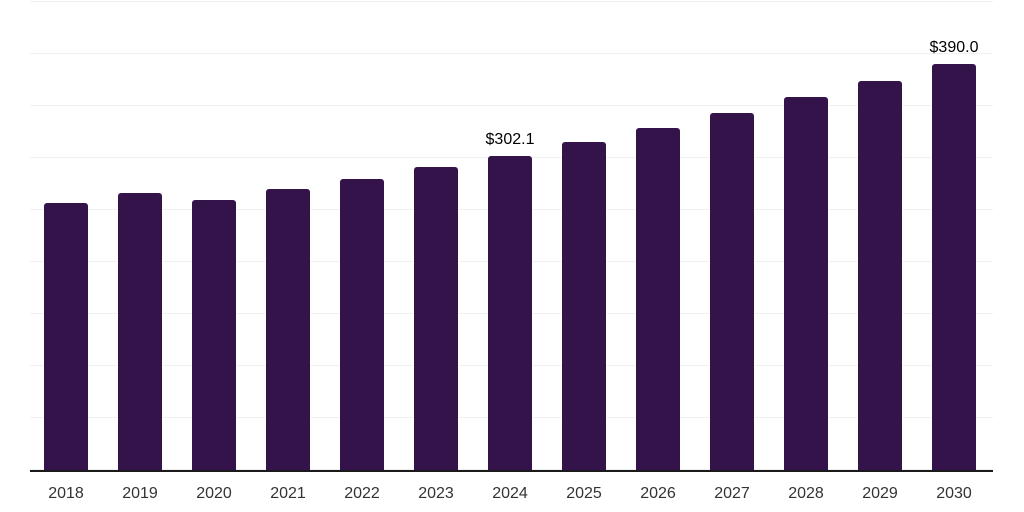  I want to click on x-tick-label-2026: 2026, so click(658, 493).